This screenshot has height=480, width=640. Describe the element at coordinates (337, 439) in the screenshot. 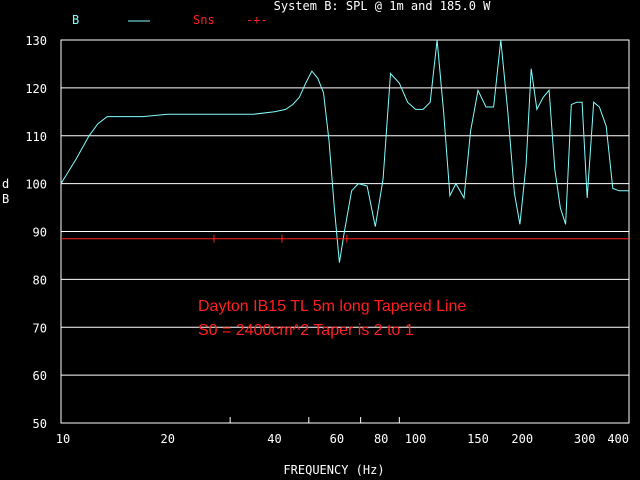

I see `x-tick-label: 60` at that location.